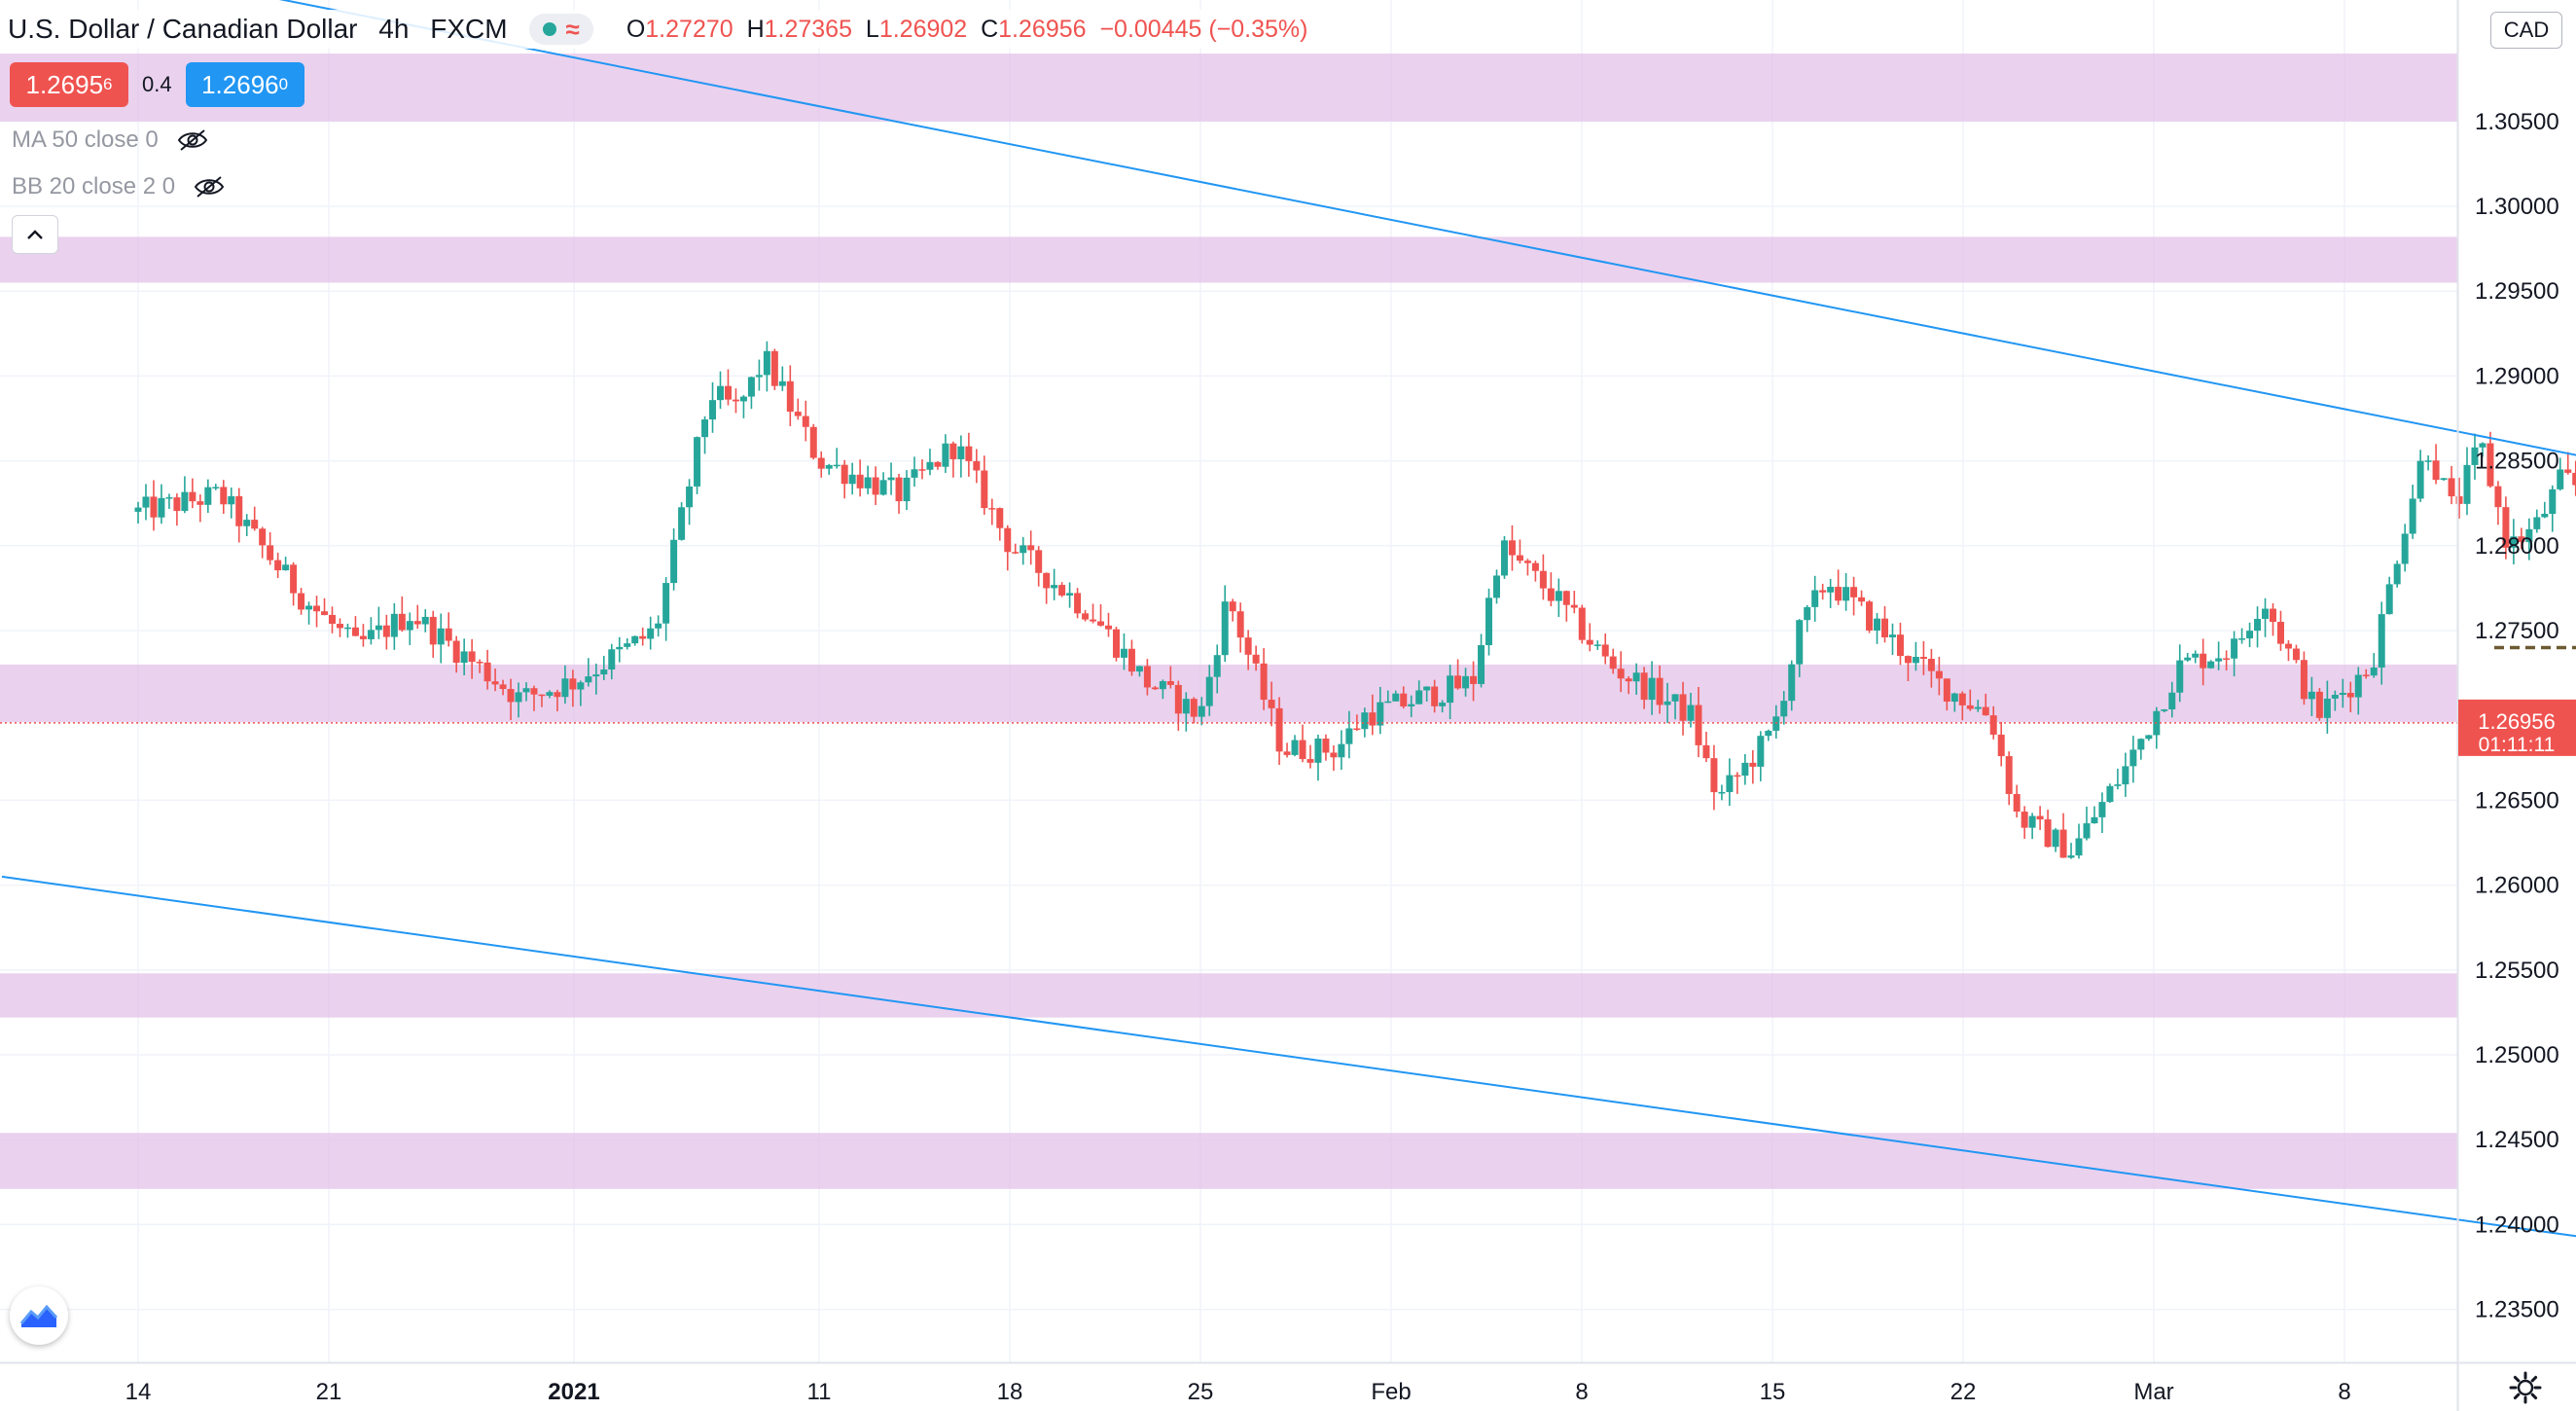 This screenshot has width=2576, height=1411. Describe the element at coordinates (2525, 1387) in the screenshot. I see `gear-icon` at that location.